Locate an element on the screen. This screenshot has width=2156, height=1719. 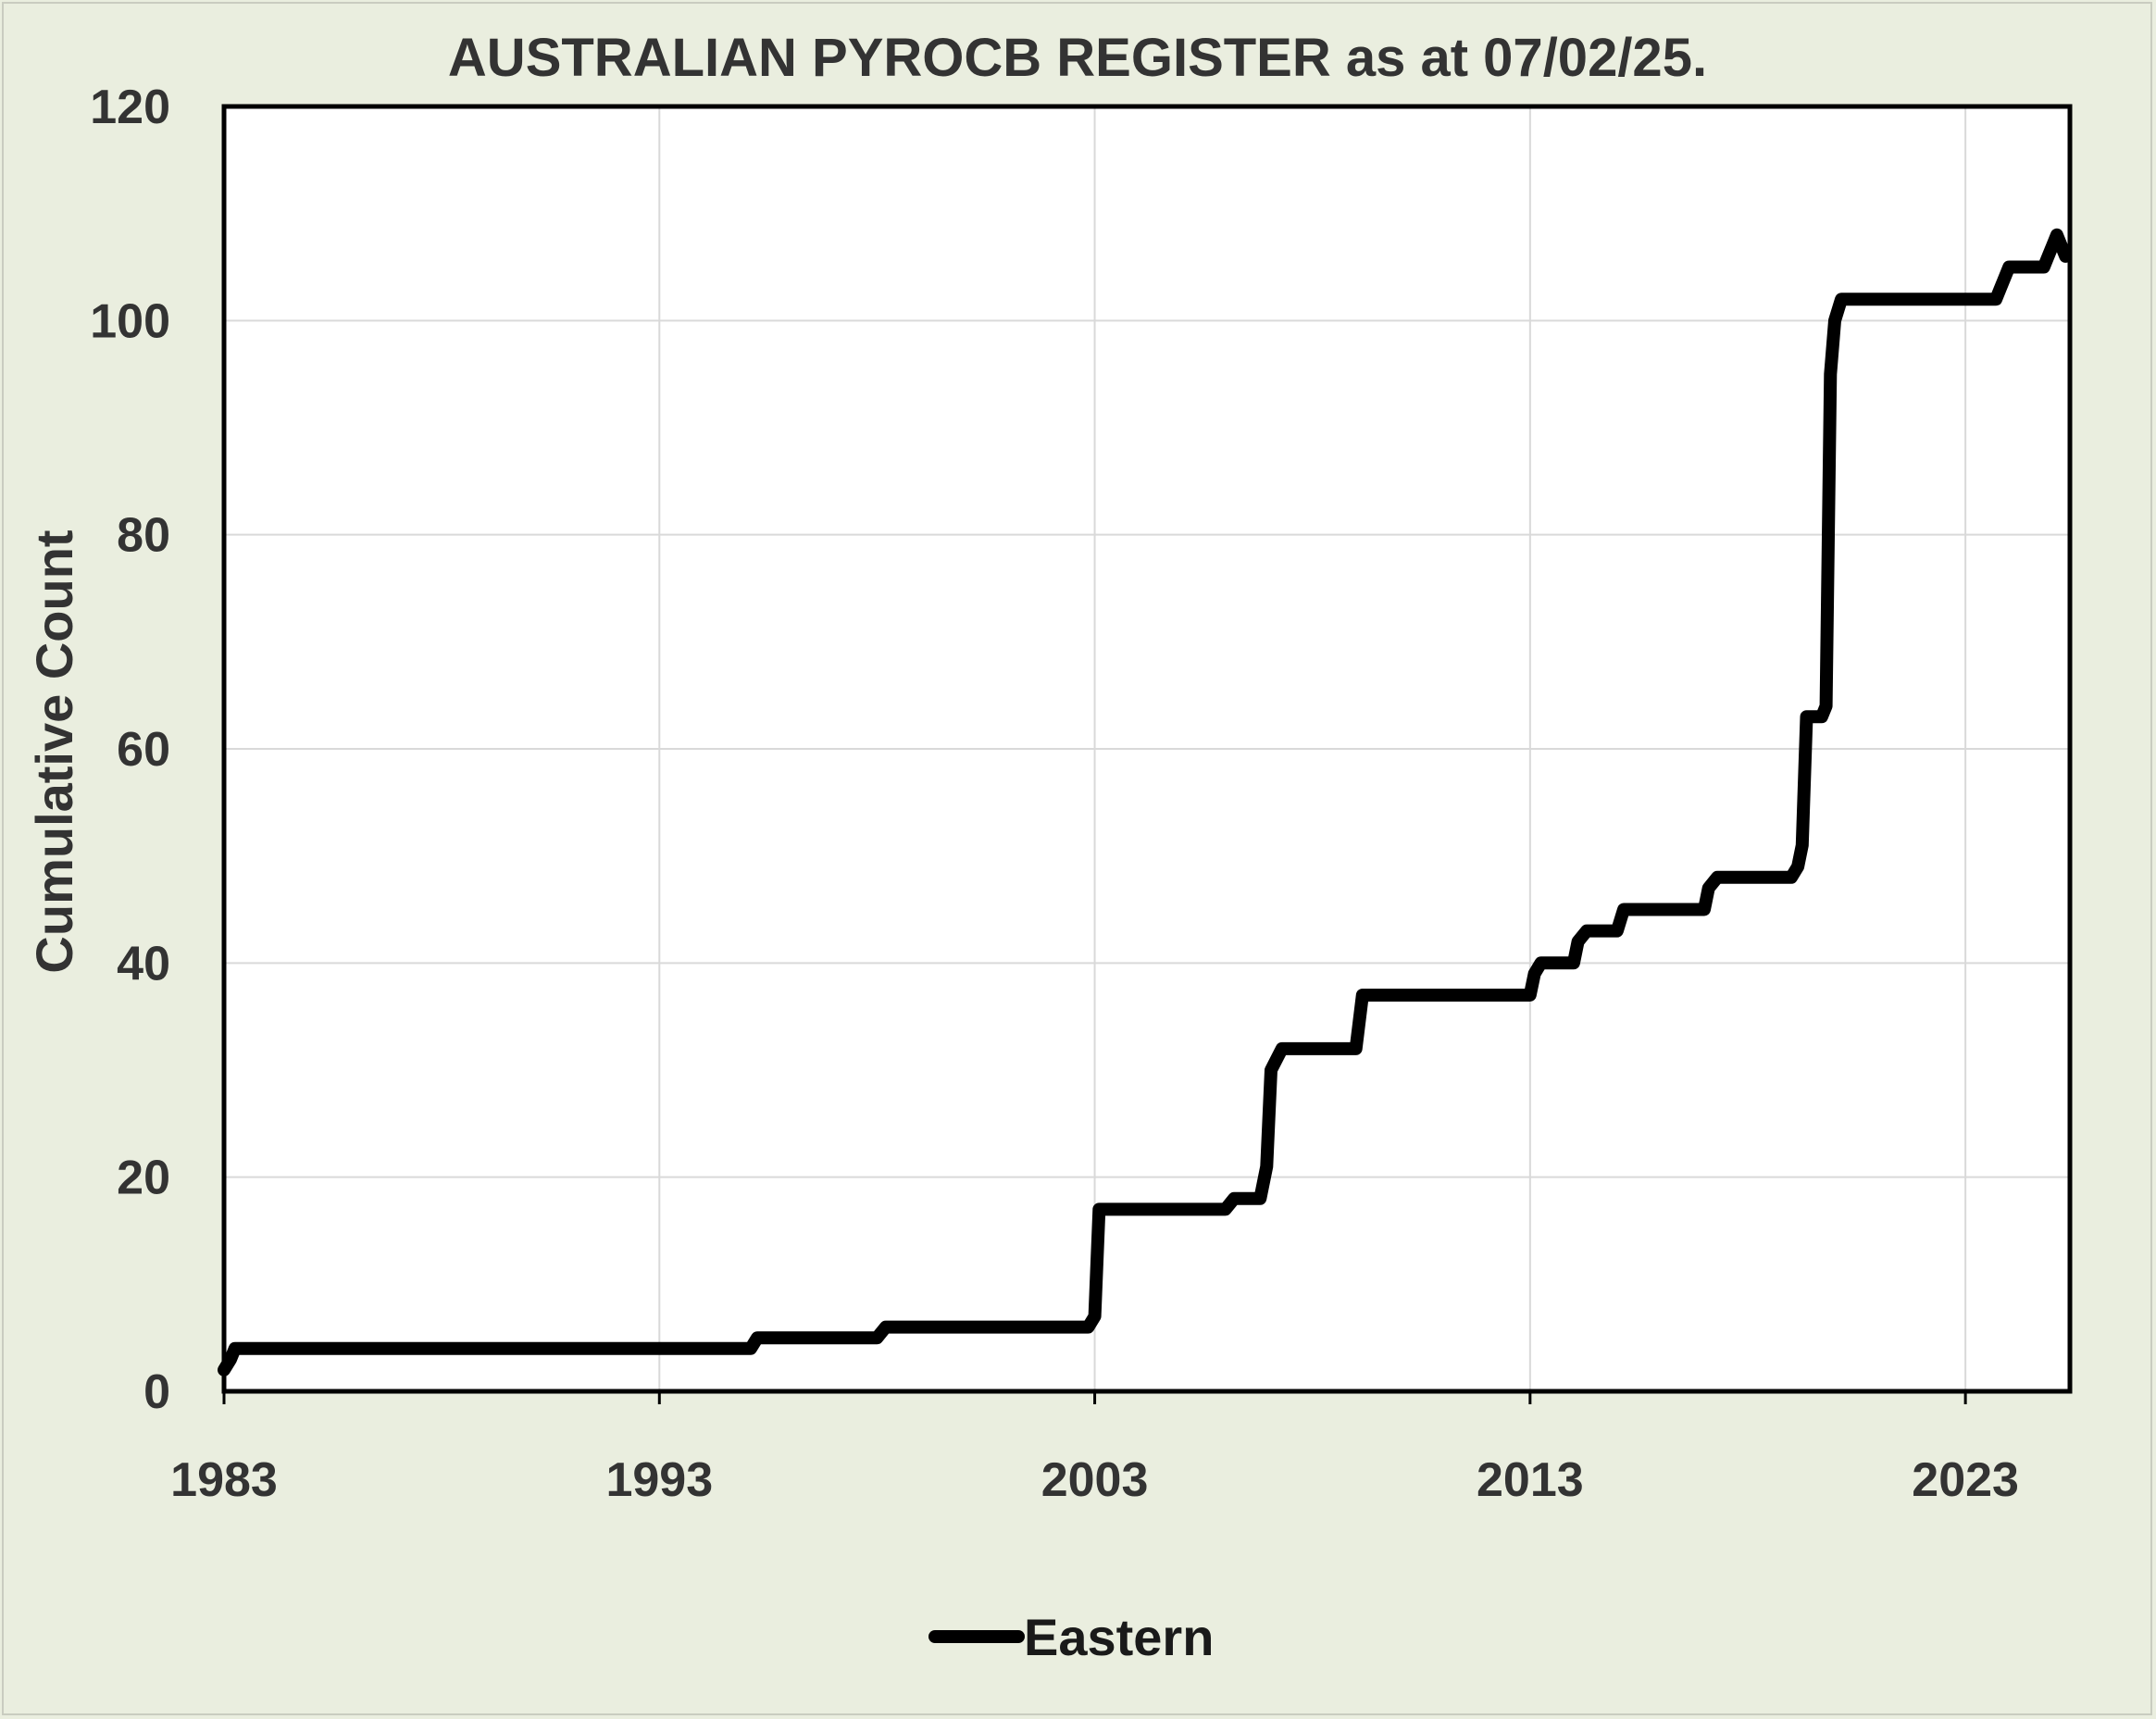
y-axis-ticks: 0 20 40 60 80 100 120 is located at coordinates (130, 750).